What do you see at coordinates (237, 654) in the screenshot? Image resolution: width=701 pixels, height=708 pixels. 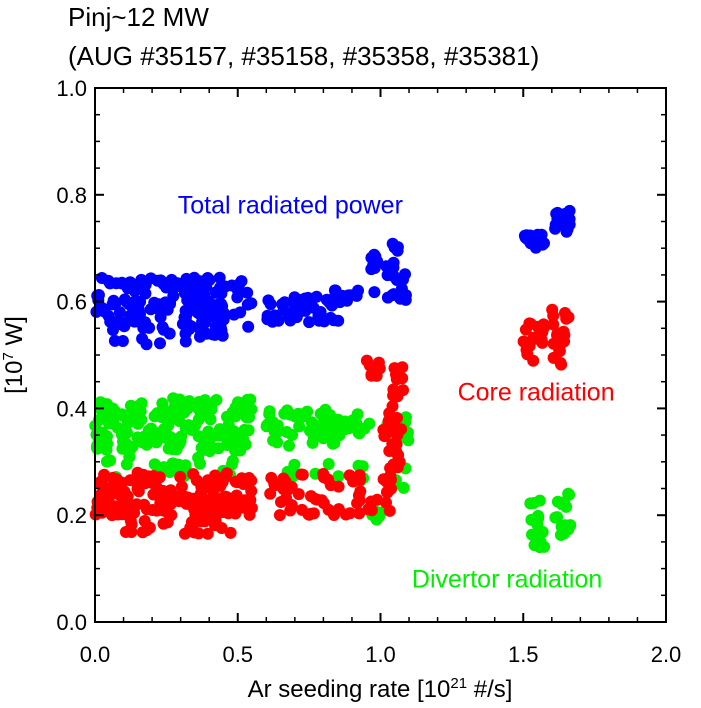 I see `x-tick-label: 0.5` at bounding box center [237, 654].